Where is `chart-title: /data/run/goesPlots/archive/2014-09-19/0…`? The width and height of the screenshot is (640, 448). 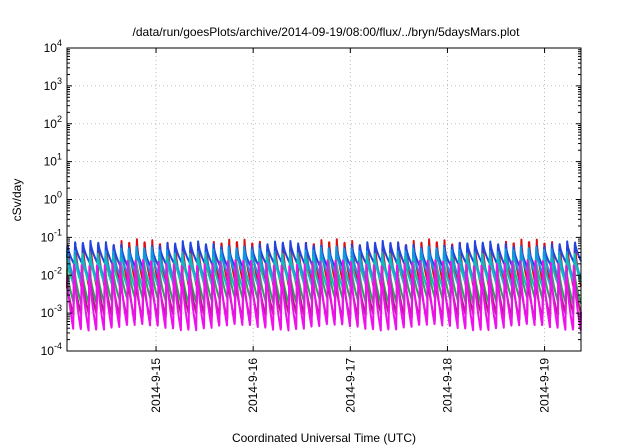 chart-title: /data/run/goesPlots/archive/2014-09-19/0… is located at coordinates (327, 32).